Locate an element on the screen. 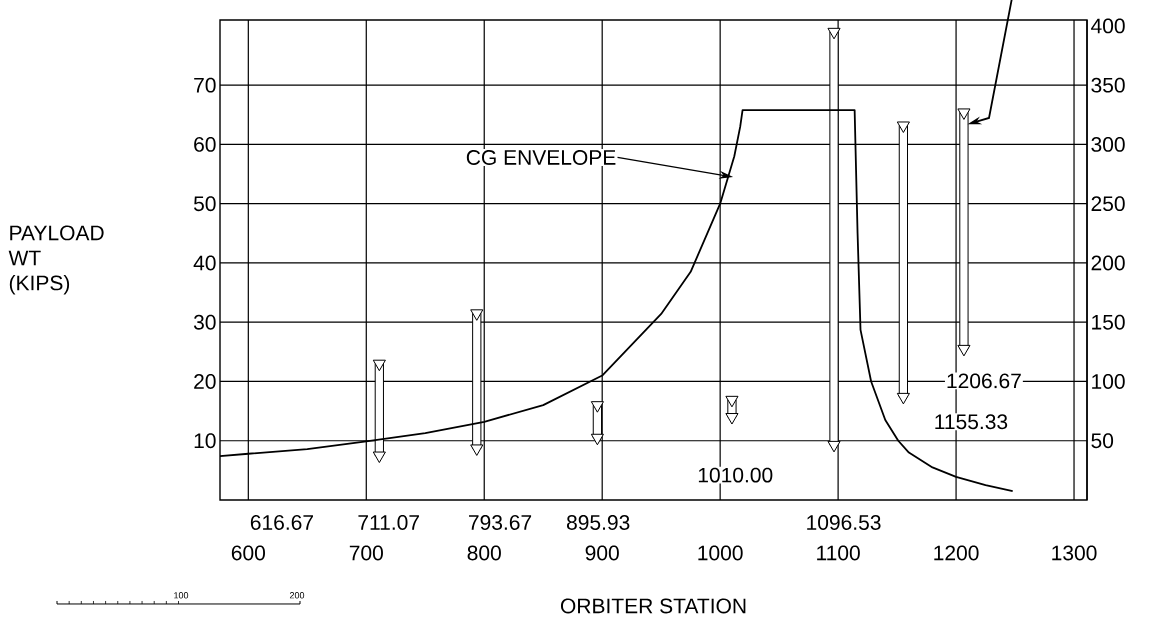  annotation: 1155.33 is located at coordinates (971, 422).